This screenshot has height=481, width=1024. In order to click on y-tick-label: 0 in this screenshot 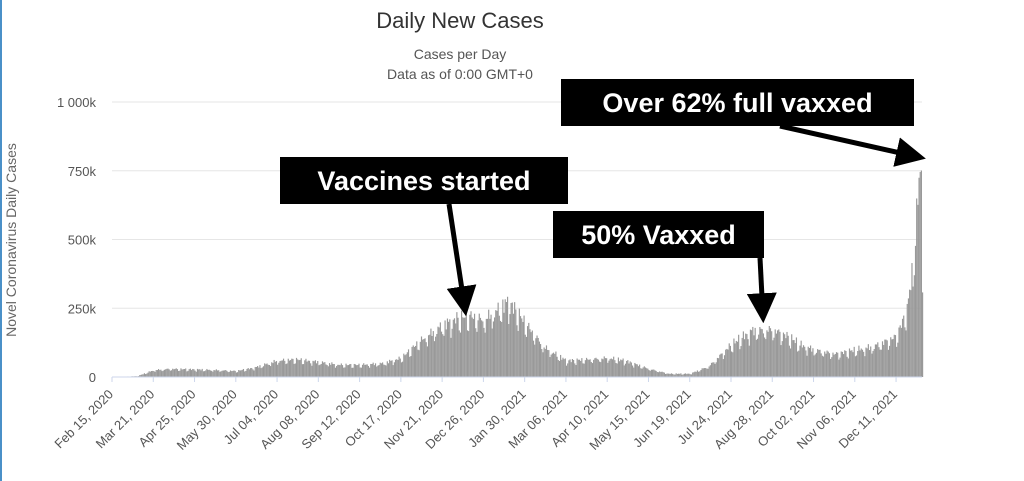, I will do `click(92, 377)`.